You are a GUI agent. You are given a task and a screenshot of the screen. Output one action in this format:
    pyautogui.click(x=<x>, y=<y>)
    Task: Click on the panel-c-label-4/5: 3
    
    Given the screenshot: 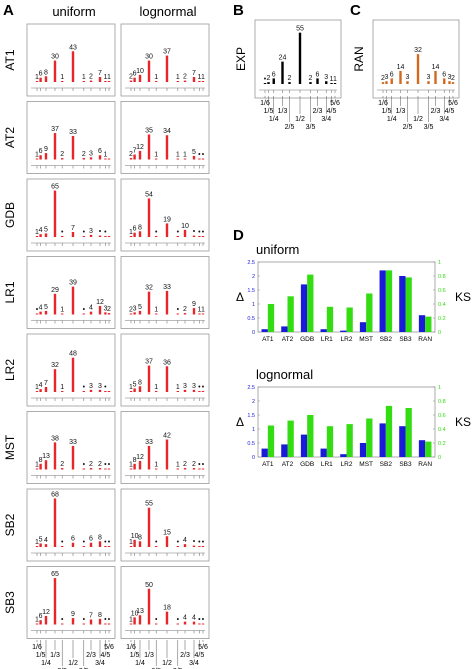 What is the action you would take?
    pyautogui.click(x=450, y=77)
    